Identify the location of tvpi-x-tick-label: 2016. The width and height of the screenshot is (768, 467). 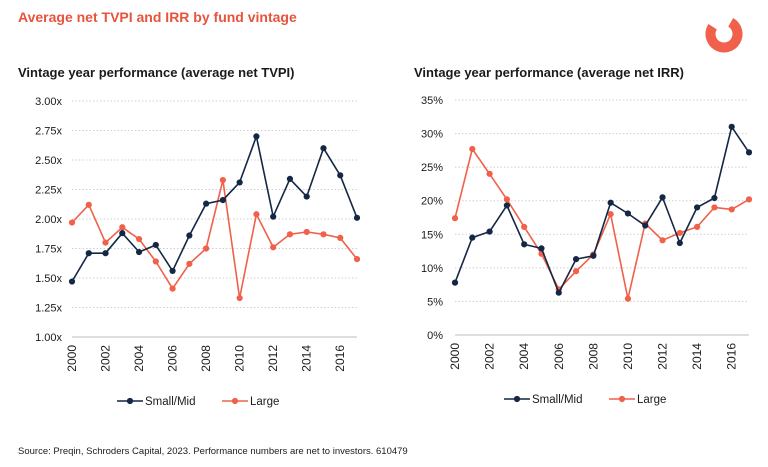
(340, 358).